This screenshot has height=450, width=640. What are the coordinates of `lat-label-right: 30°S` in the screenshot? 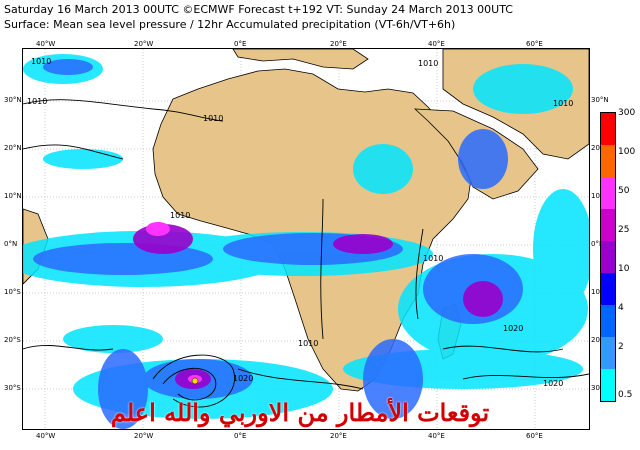 It's located at (599, 388).